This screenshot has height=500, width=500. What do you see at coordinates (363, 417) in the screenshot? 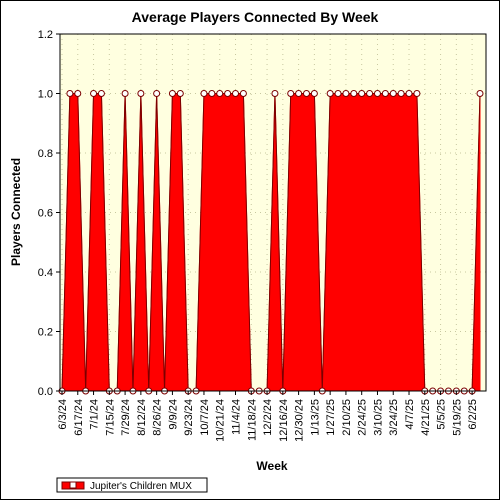
I see `x-tick-label: 2/24/25` at bounding box center [363, 417].